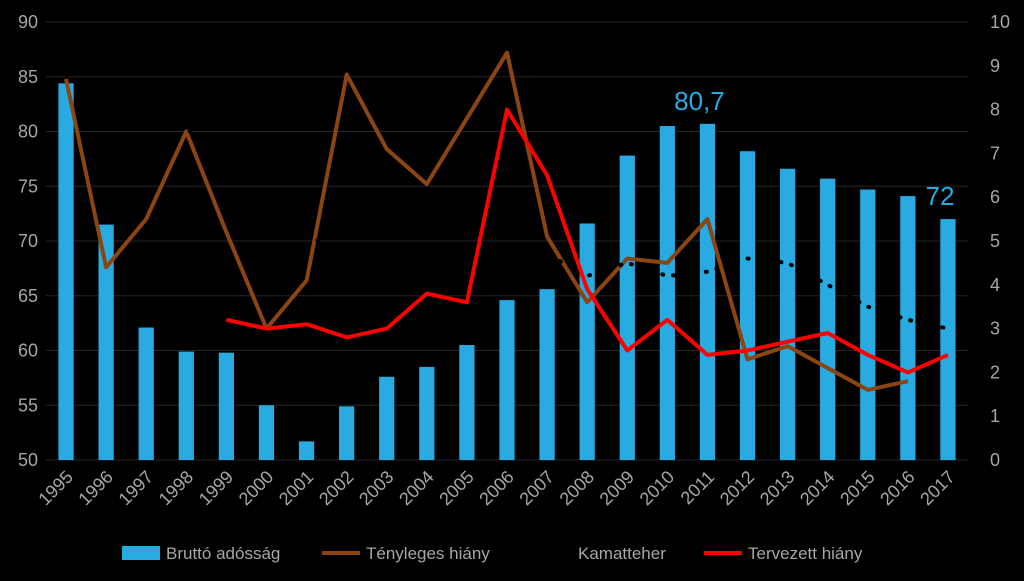 Image resolution: width=1024 pixels, height=581 pixels. What do you see at coordinates (28, 22) in the screenshot?
I see `left-tick-label: 90` at bounding box center [28, 22].